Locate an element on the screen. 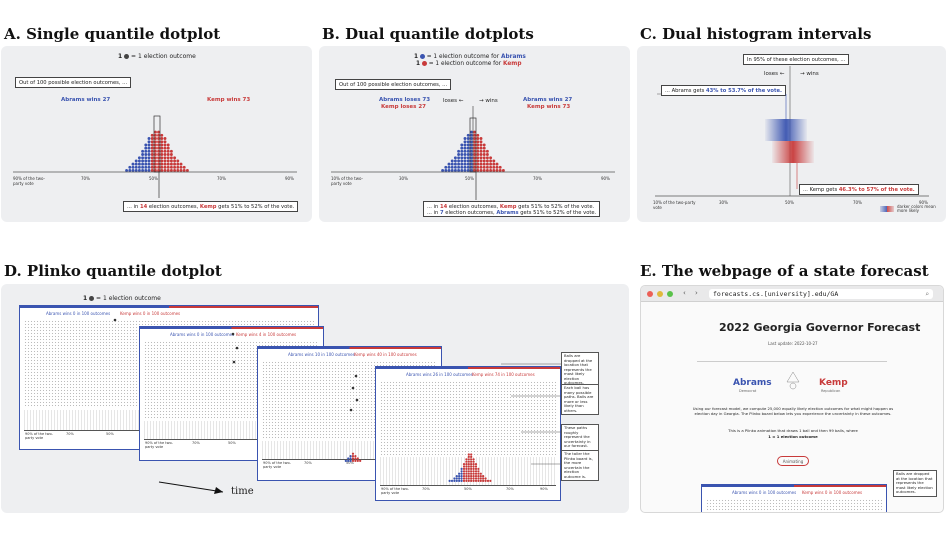  dot-unit-description: 1 = 1 election outcome is located at coordinates (793, 436).